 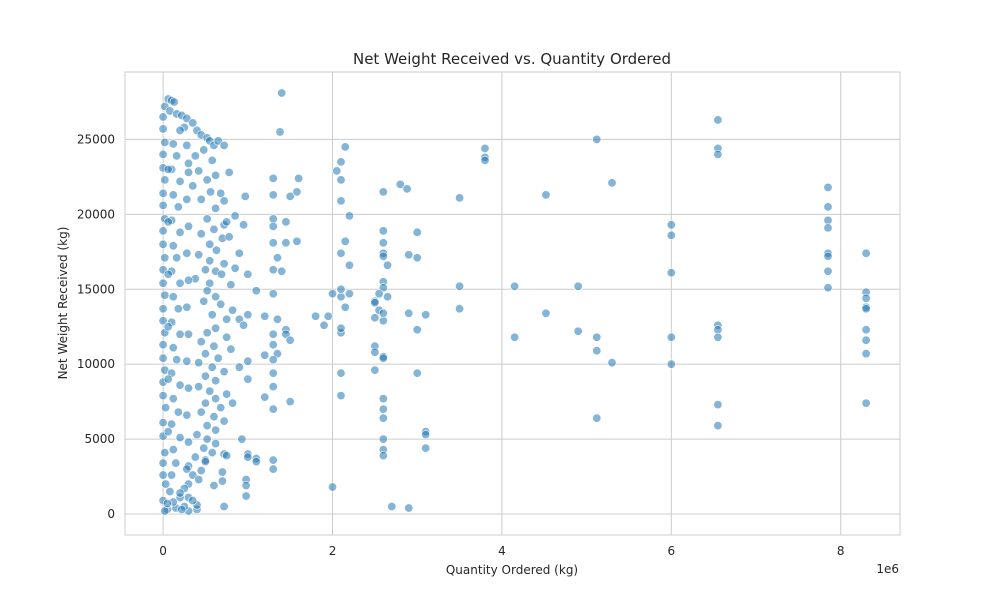 I want to click on y-tick-label: 25000, so click(x=96, y=139).